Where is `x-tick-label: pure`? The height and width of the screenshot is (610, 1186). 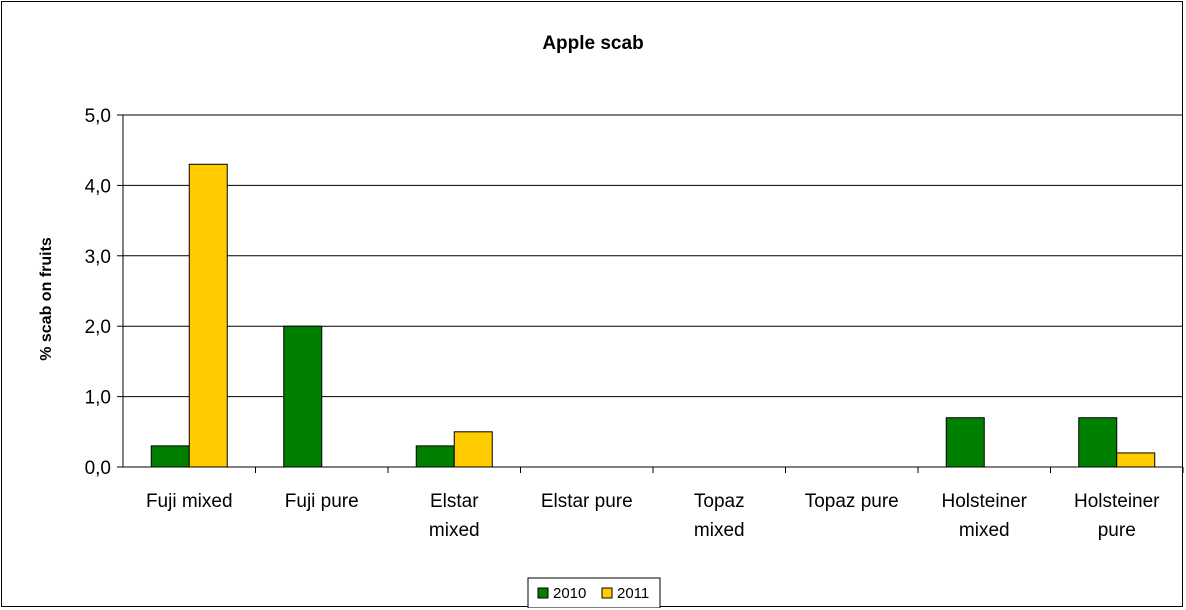 x-tick-label: pure is located at coordinates (1117, 530).